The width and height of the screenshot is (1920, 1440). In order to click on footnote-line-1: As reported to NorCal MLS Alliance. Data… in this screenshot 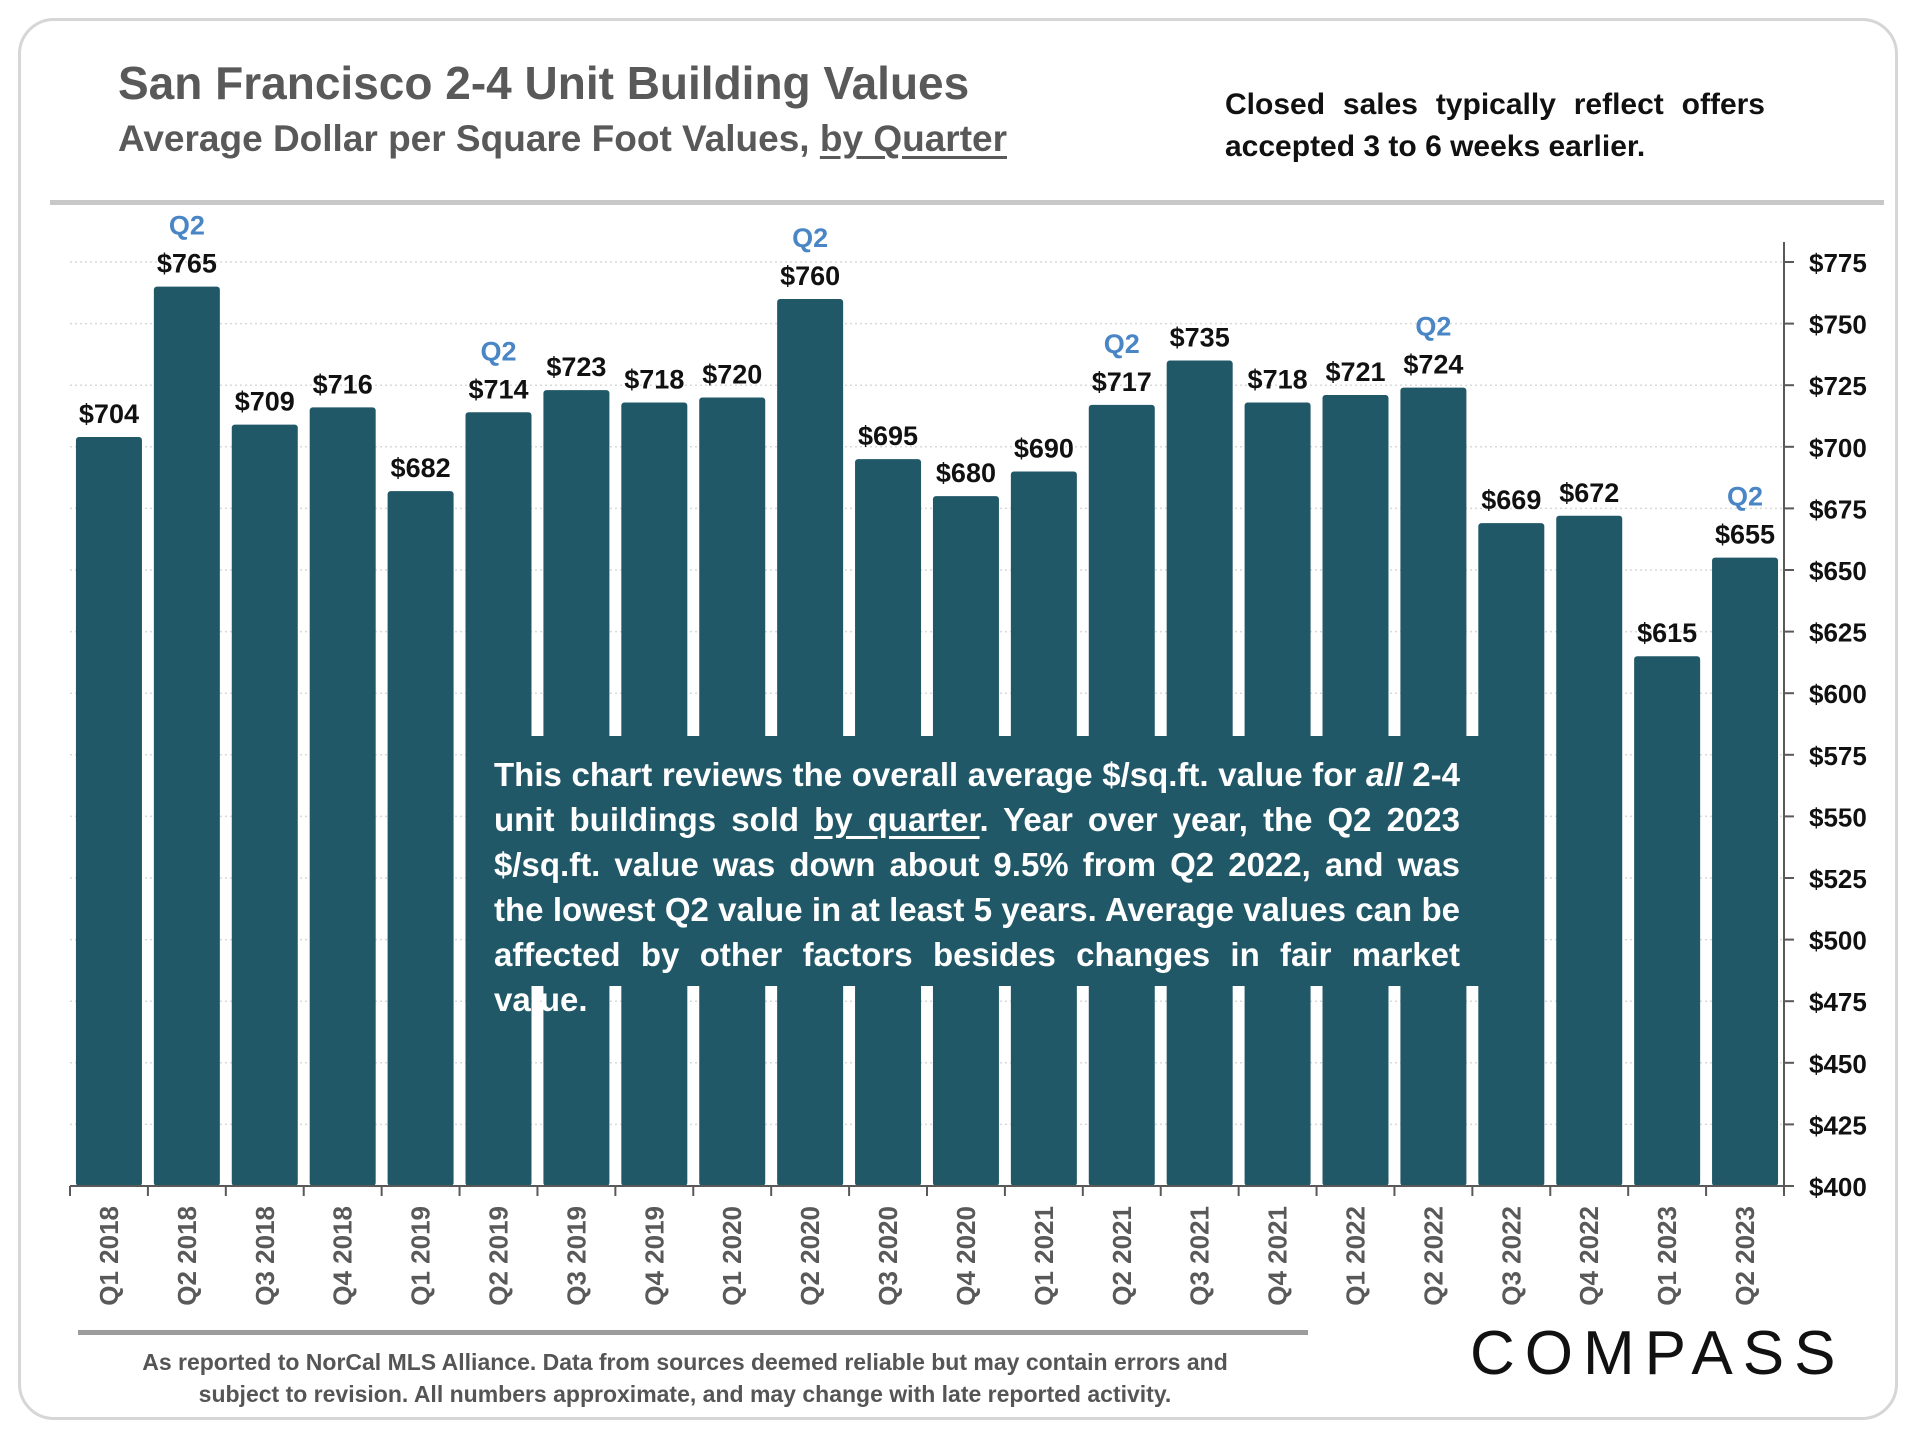, I will do `click(685, 1362)`.